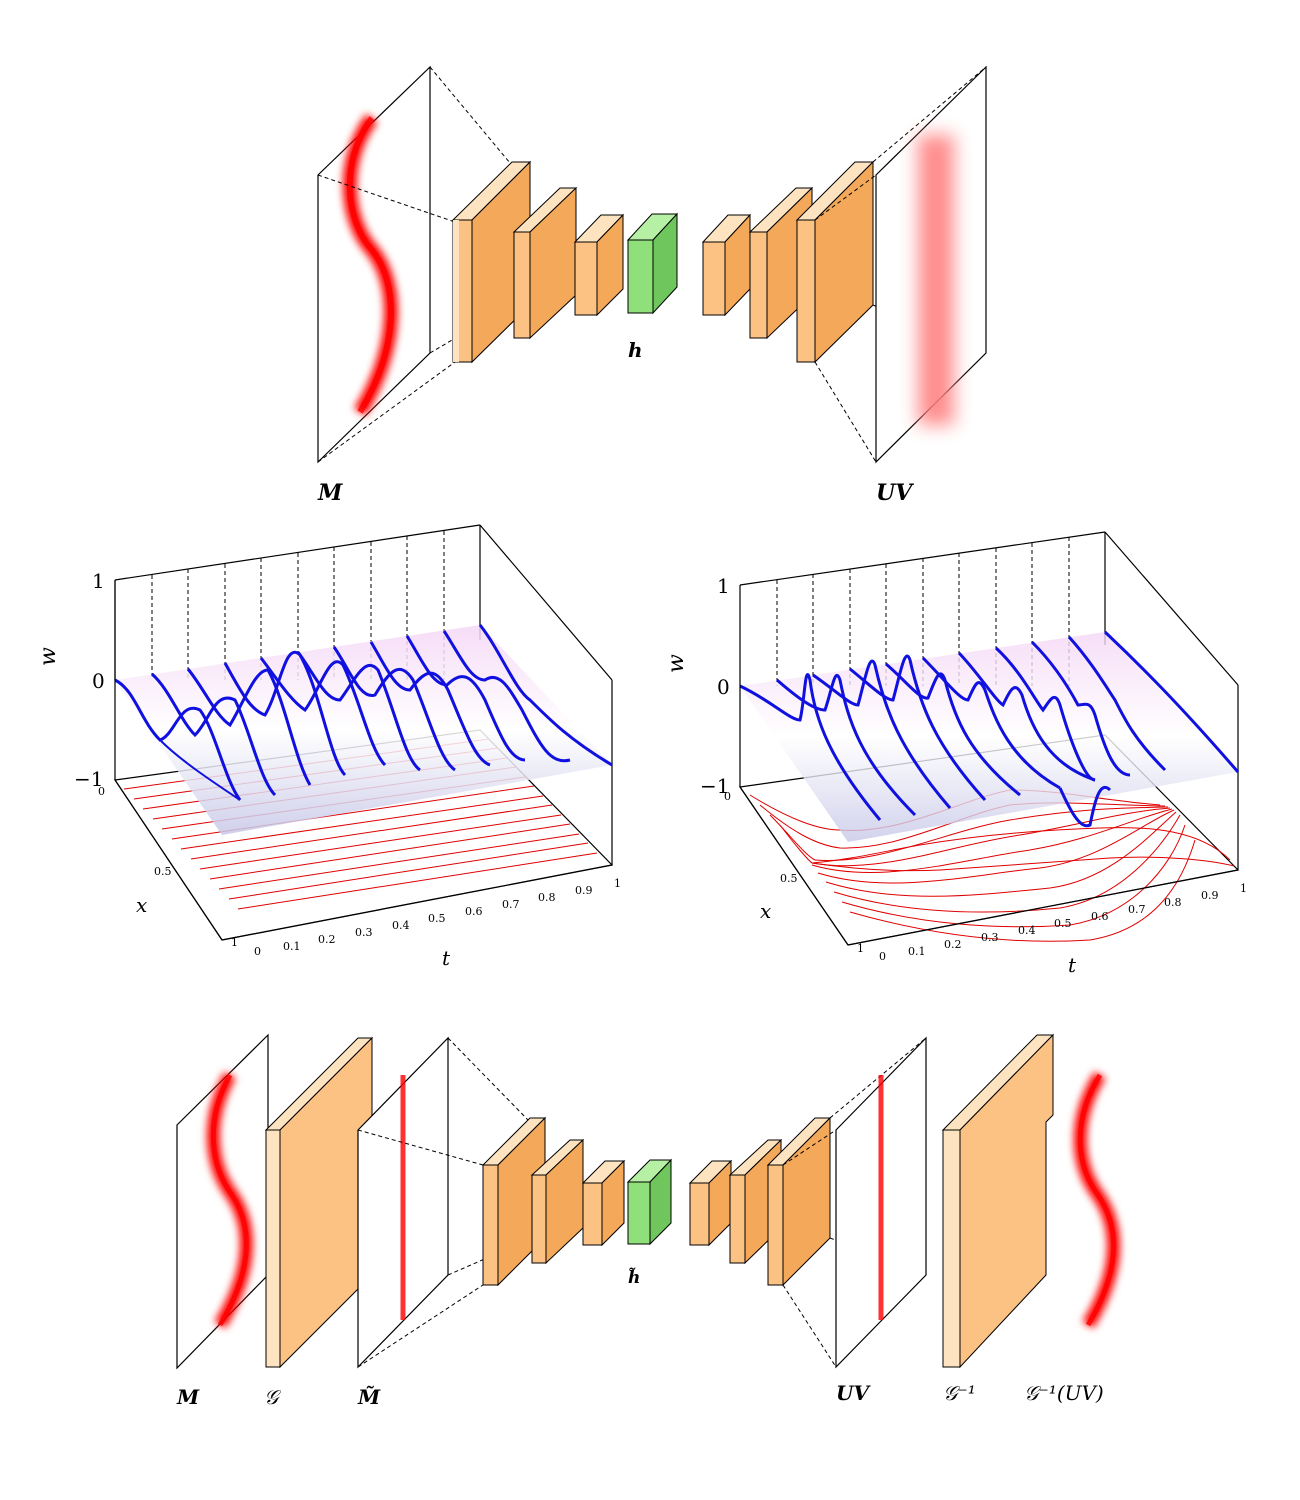 This screenshot has height=1500, width=1300. What do you see at coordinates (1064, 1393) in the screenshot?
I see `bottom-label-result: 𝒢⁻¹(UV)` at bounding box center [1064, 1393].